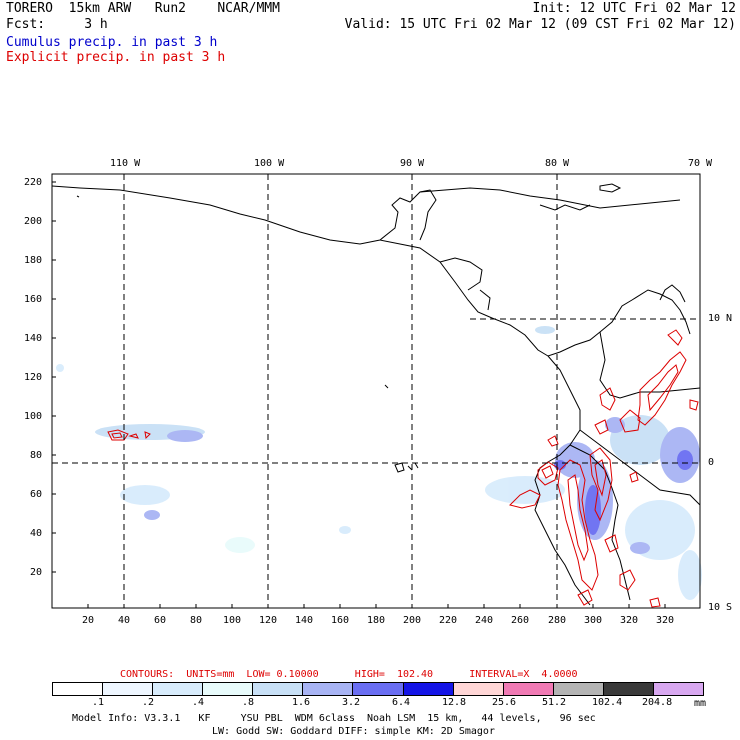 The height and width of the screenshot is (740, 740). I want to click on legend-cumulus-precip: Cumulus precip. in past 3 h, so click(112, 42).